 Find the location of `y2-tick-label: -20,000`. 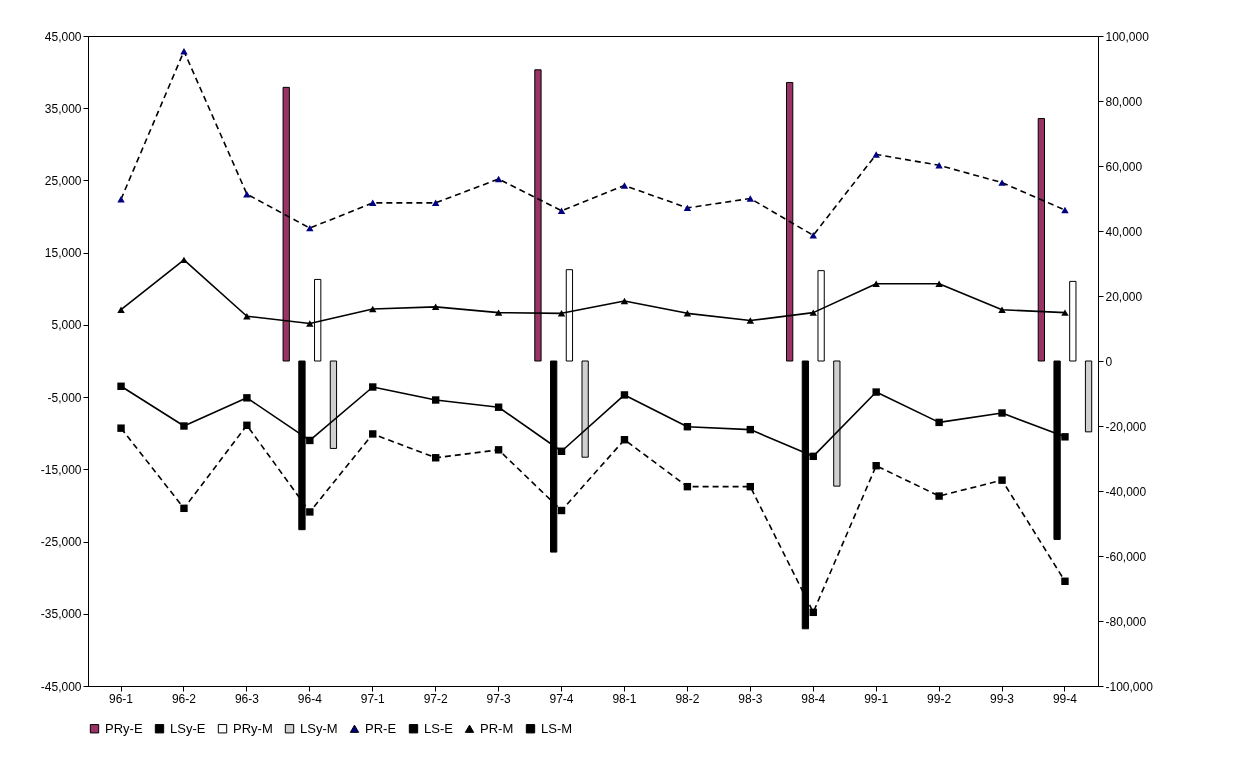

y2-tick-label: -20,000 is located at coordinates (1126, 426).